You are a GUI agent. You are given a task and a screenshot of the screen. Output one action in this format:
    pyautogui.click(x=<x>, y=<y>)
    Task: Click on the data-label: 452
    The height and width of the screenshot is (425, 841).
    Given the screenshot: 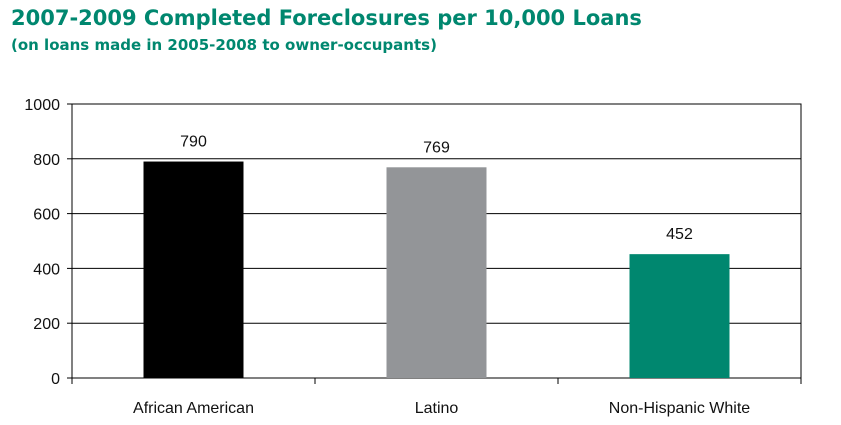 What is the action you would take?
    pyautogui.click(x=679, y=234)
    